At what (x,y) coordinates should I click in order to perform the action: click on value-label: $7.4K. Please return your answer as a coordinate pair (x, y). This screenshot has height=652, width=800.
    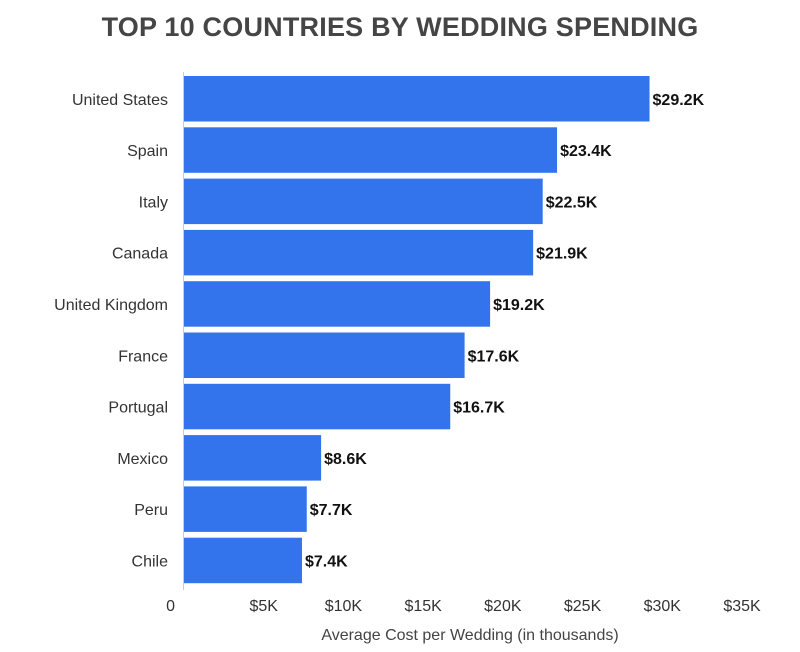
    Looking at the image, I should click on (326, 561).